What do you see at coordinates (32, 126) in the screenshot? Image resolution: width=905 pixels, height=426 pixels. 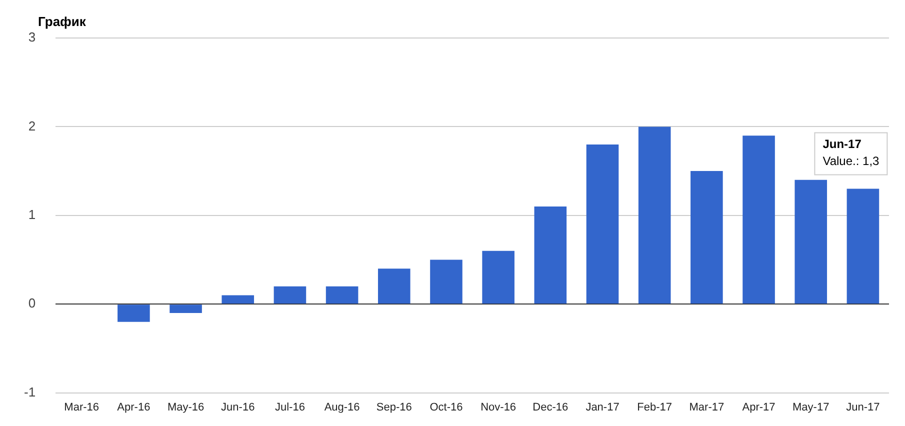 I see `y-tick-label: 2` at bounding box center [32, 126].